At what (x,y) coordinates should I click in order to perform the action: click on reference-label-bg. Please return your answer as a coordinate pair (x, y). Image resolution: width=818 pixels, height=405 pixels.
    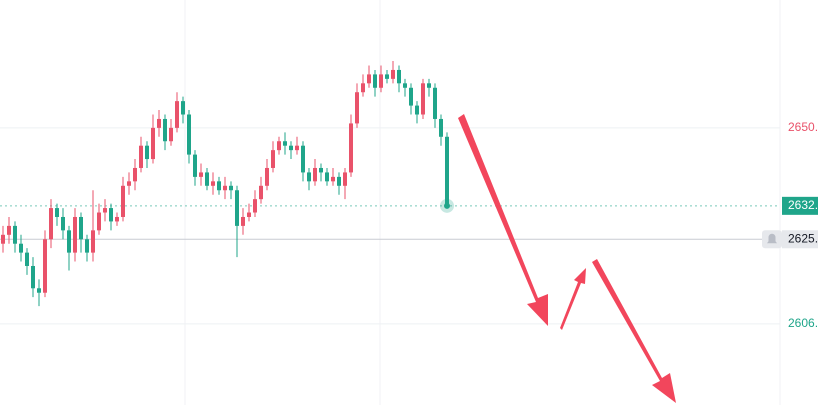
    Looking at the image, I should click on (800, 239).